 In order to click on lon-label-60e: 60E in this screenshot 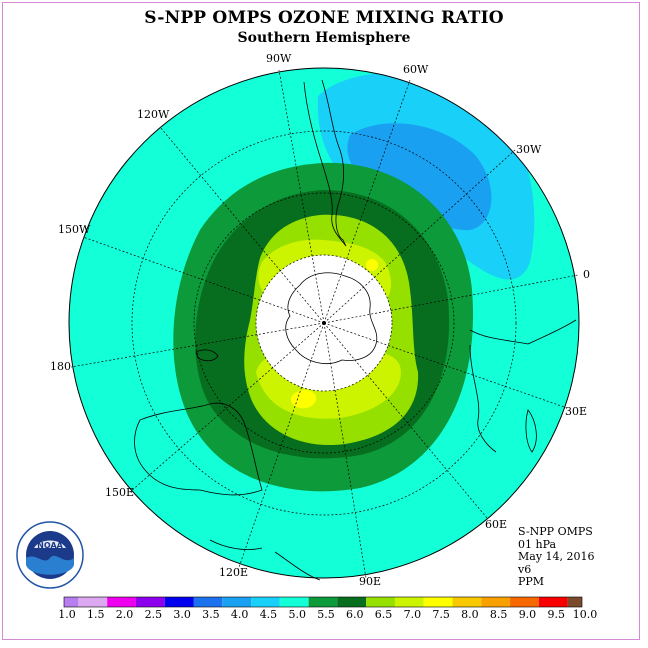, I will do `click(496, 524)`.